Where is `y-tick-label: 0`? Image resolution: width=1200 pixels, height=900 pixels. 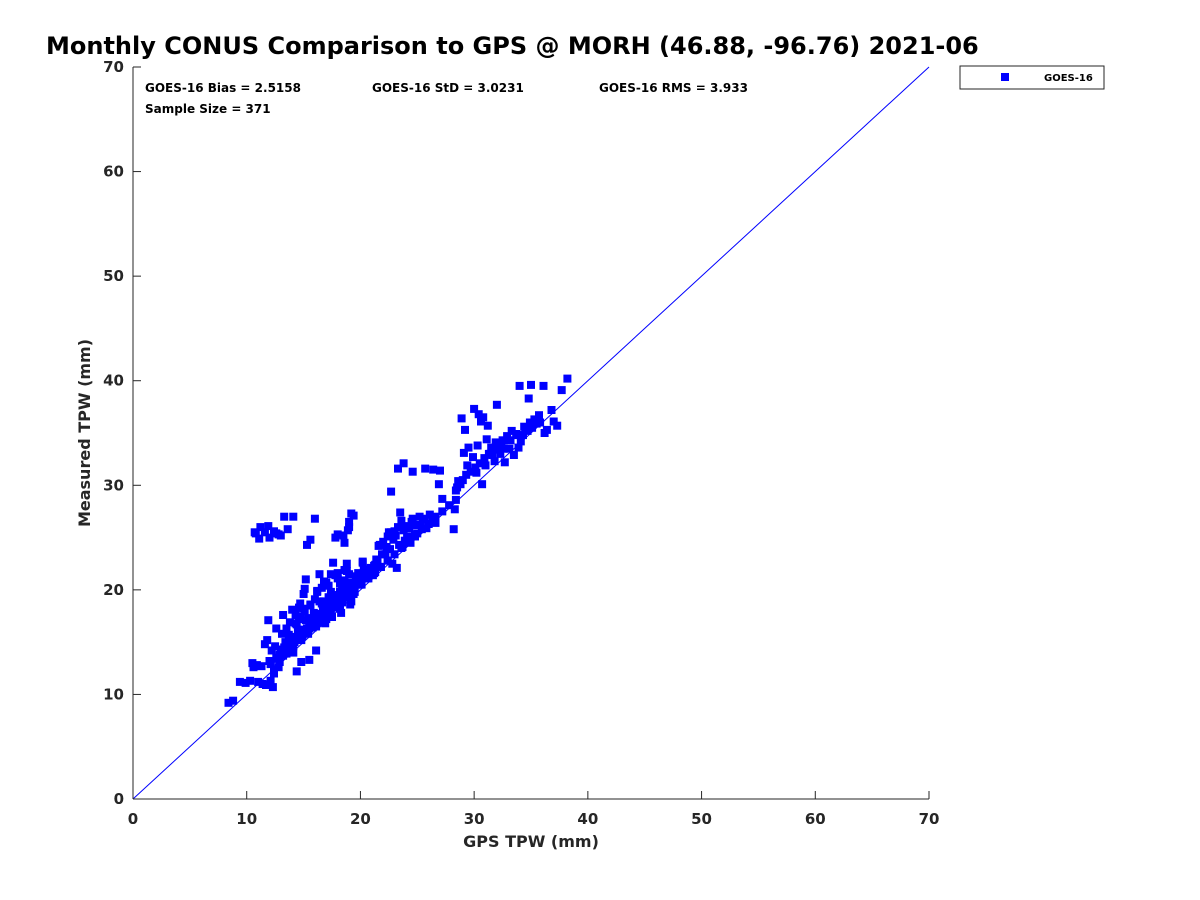 y-tick-label: 0 is located at coordinates (119, 799).